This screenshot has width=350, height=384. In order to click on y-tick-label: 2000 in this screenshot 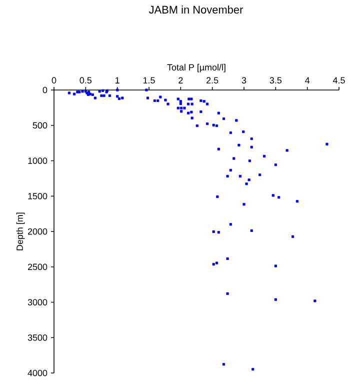, I will do `click(38, 231)`.